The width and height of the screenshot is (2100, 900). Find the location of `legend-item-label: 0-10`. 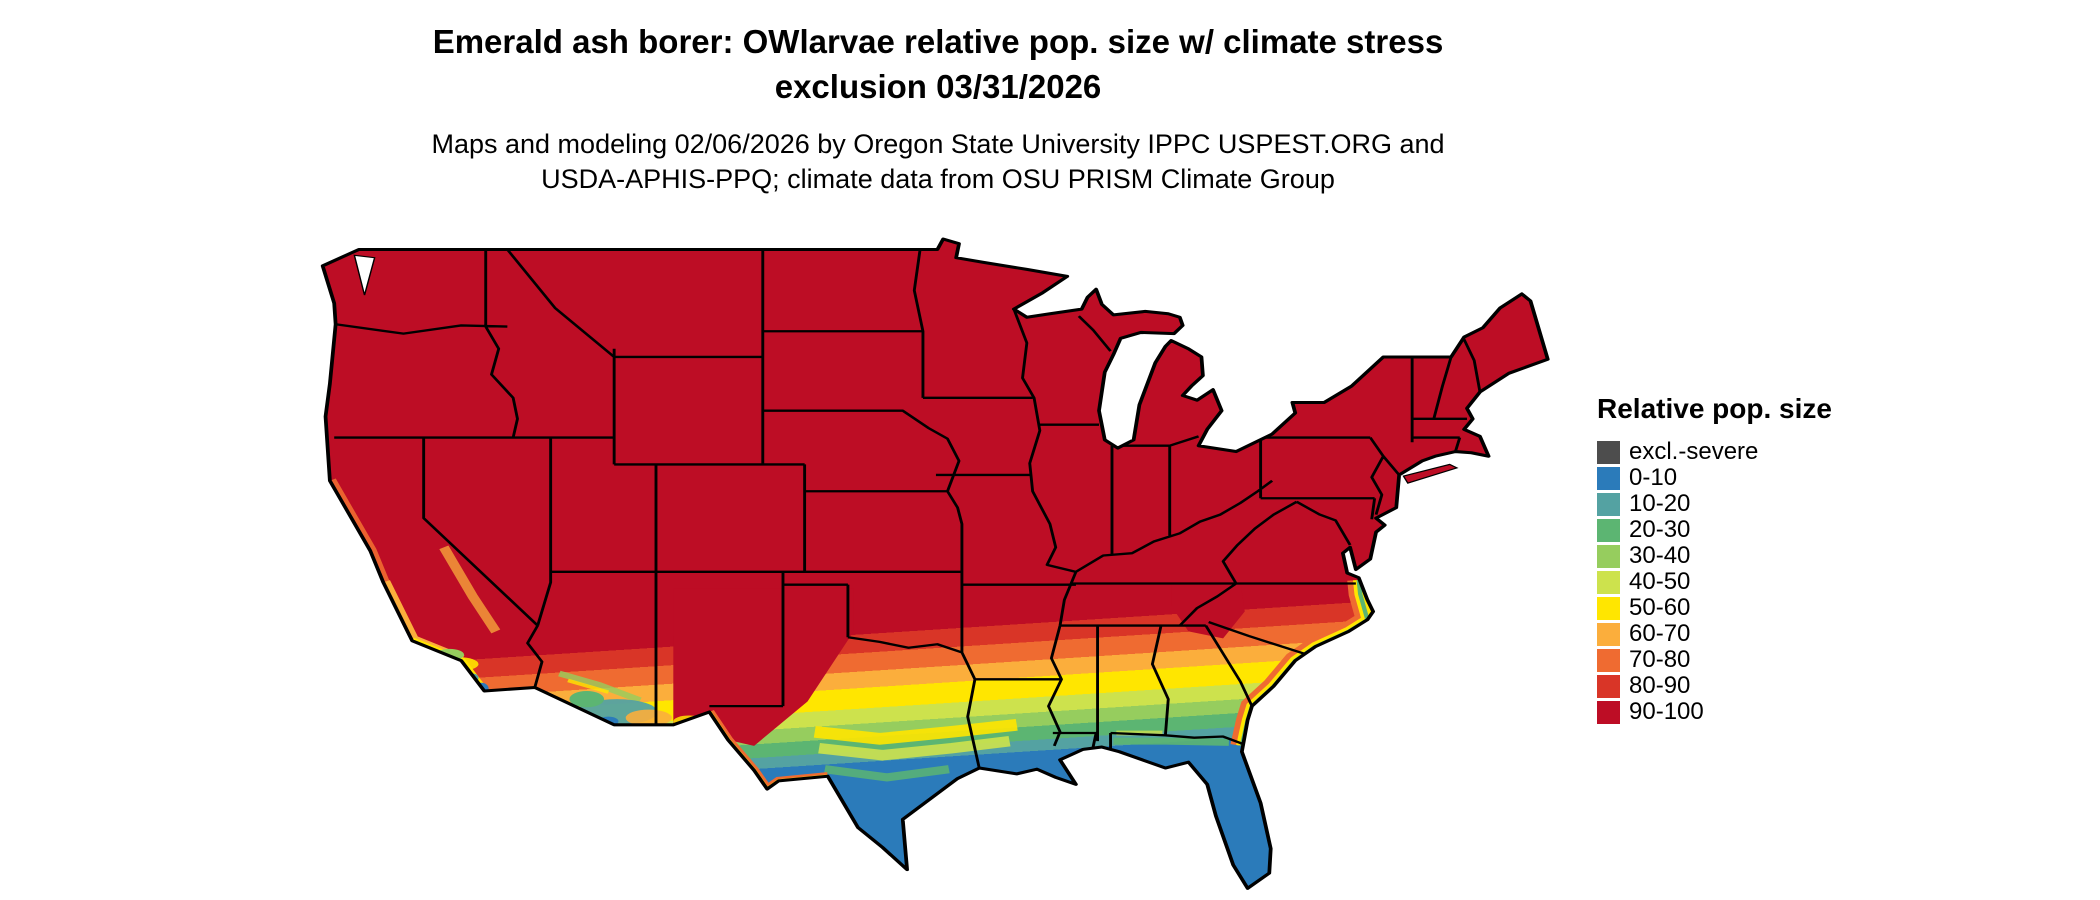

legend-item-label: 0-10 is located at coordinates (1653, 477).